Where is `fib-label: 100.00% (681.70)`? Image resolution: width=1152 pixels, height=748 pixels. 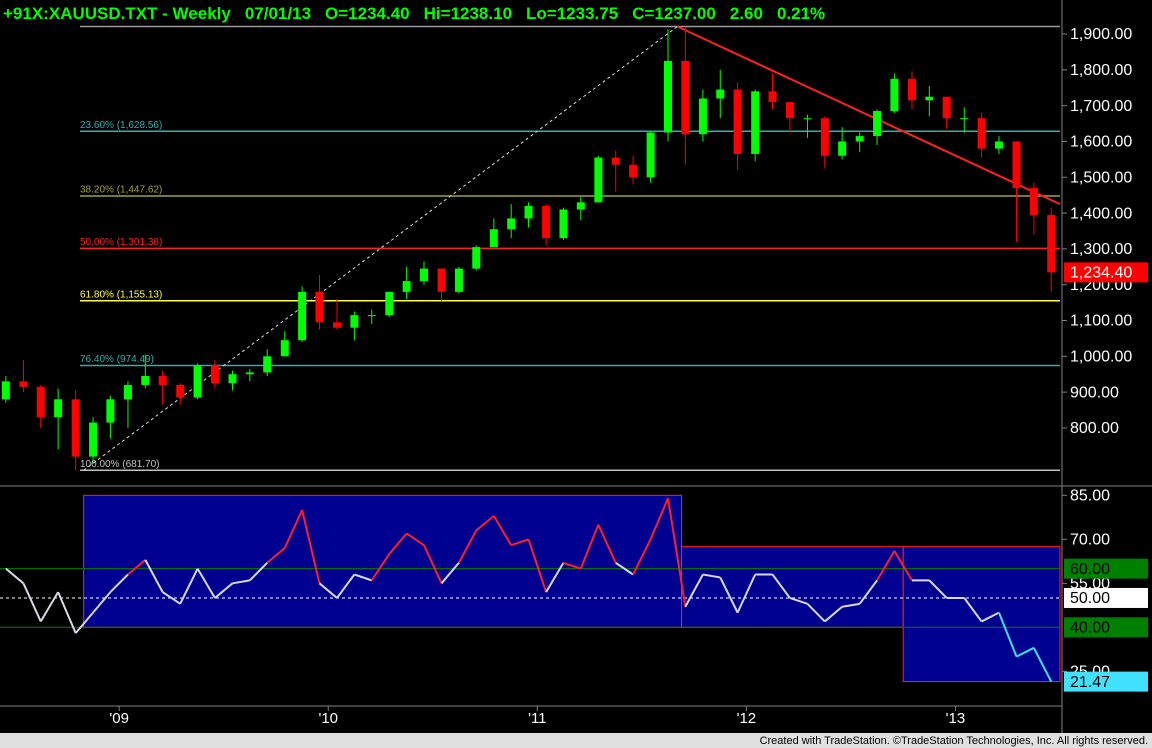 fib-label: 100.00% (681.70) is located at coordinates (120, 464).